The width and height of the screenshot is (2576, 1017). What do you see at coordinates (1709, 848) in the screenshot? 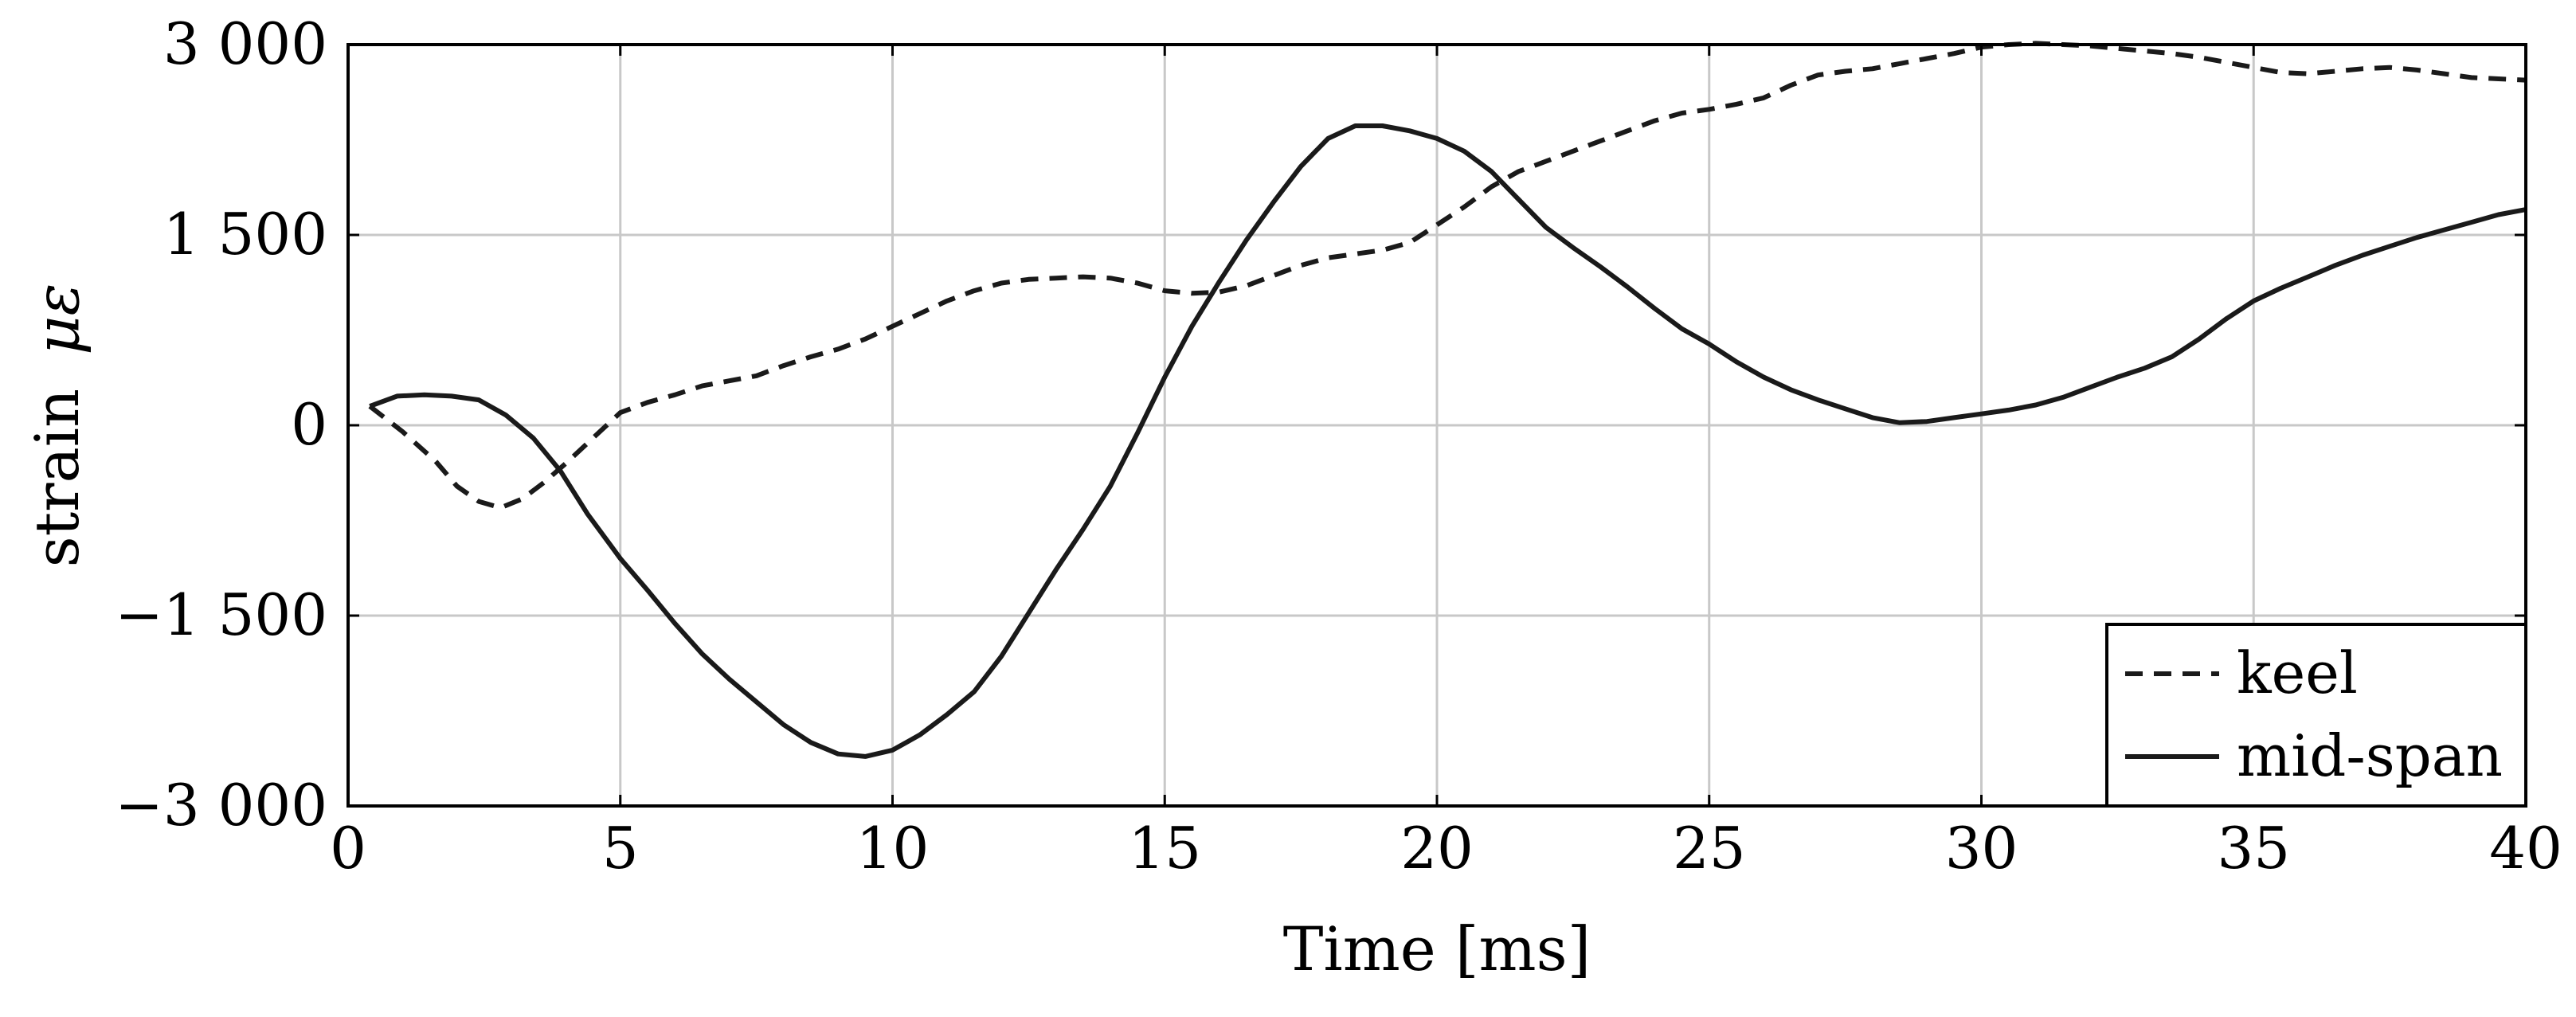
I see `x-tick-label: 25` at bounding box center [1709, 848].